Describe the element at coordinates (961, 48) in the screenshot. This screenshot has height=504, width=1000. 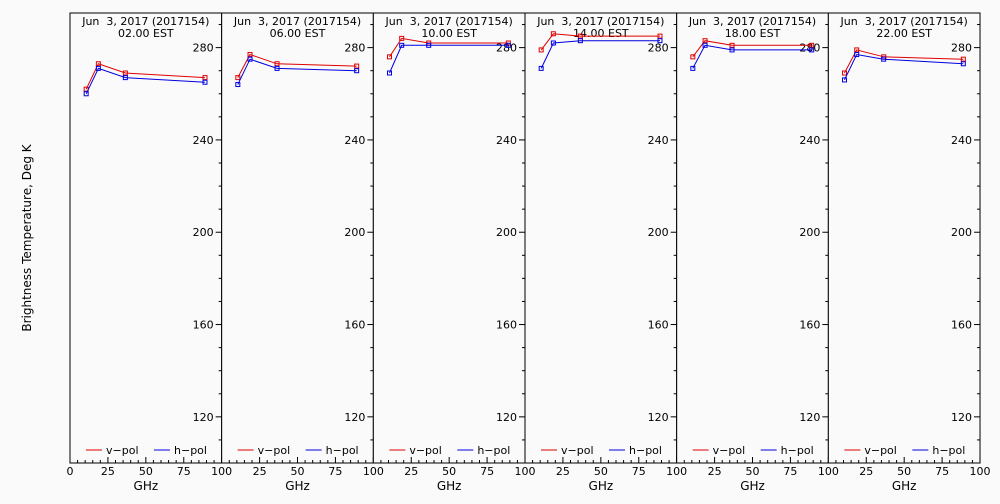
I see `y-tick-label: 280` at that location.